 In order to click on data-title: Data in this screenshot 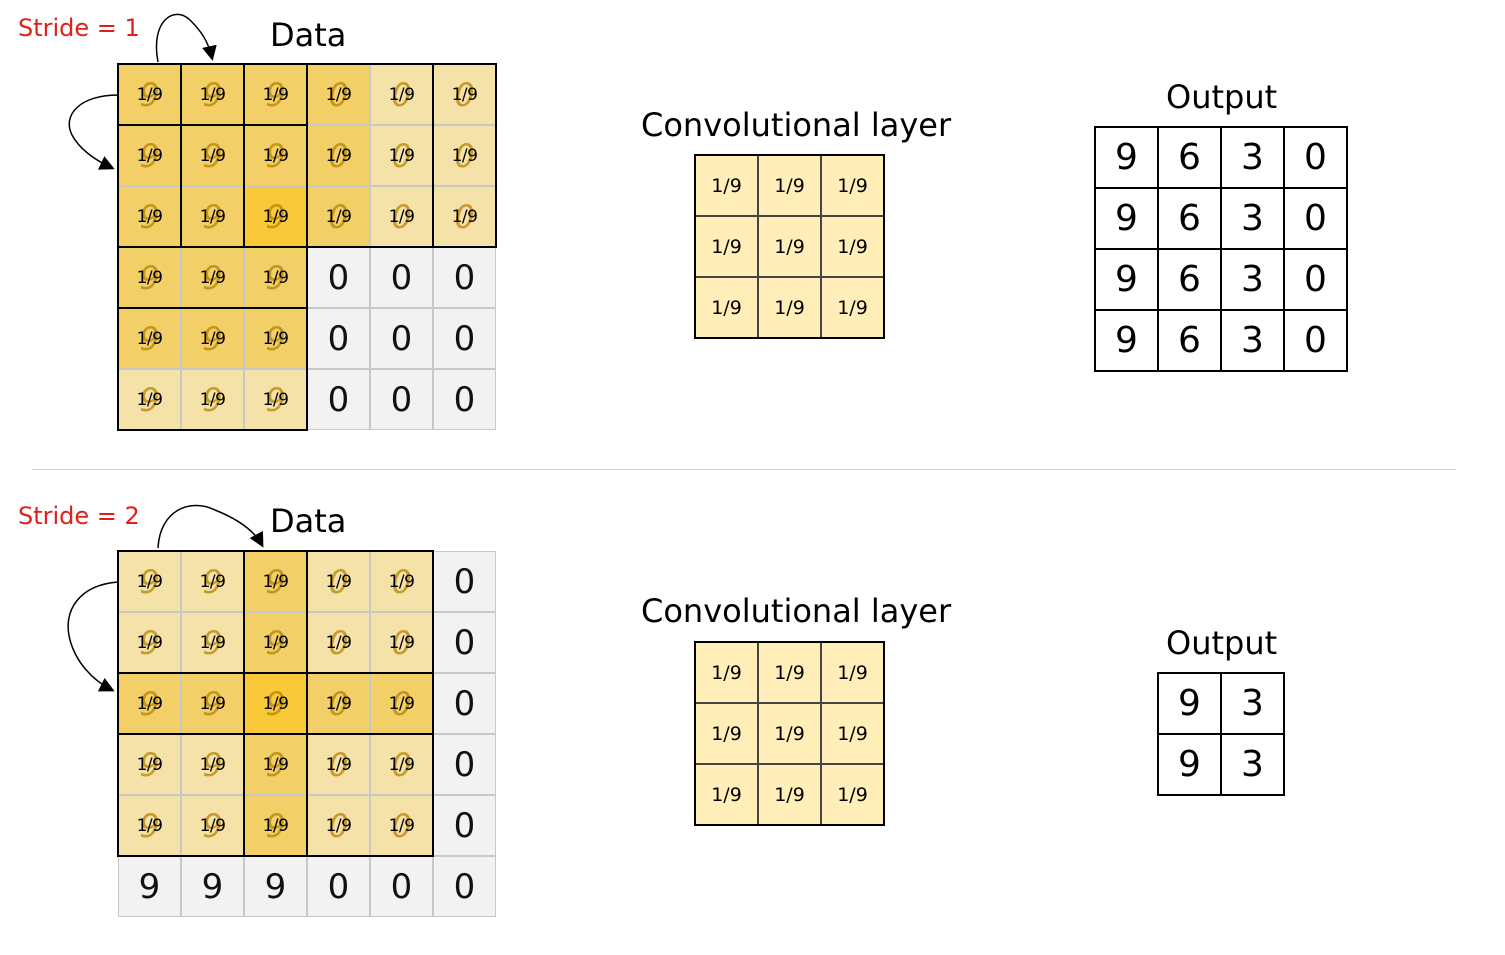, I will do `click(308, 521)`.